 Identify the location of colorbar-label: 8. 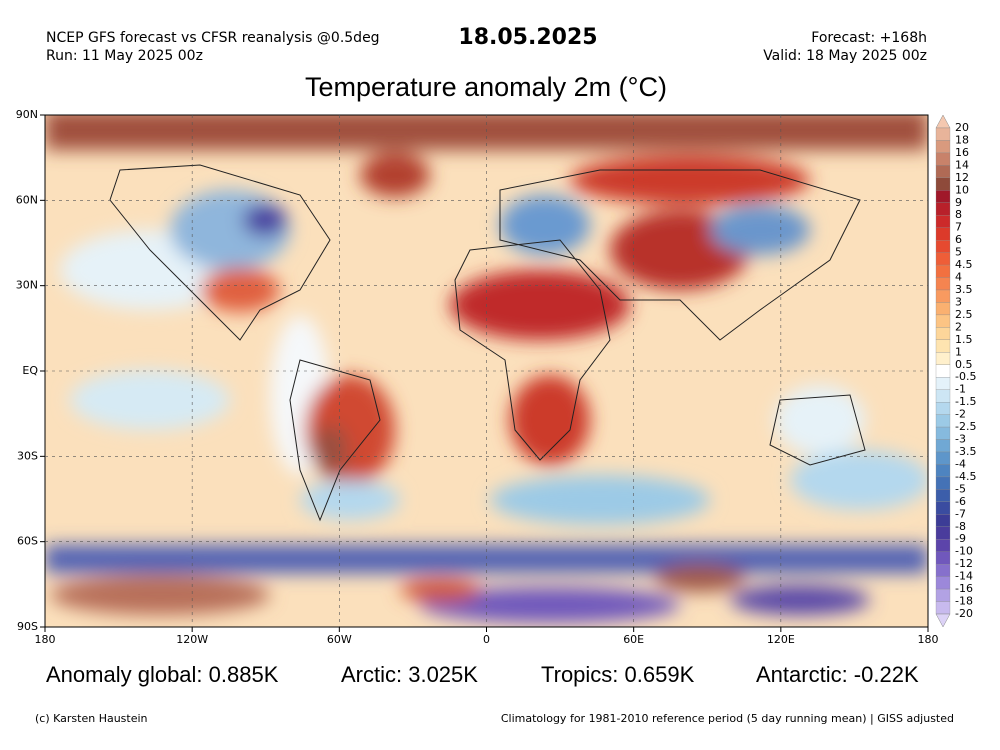
(958, 214).